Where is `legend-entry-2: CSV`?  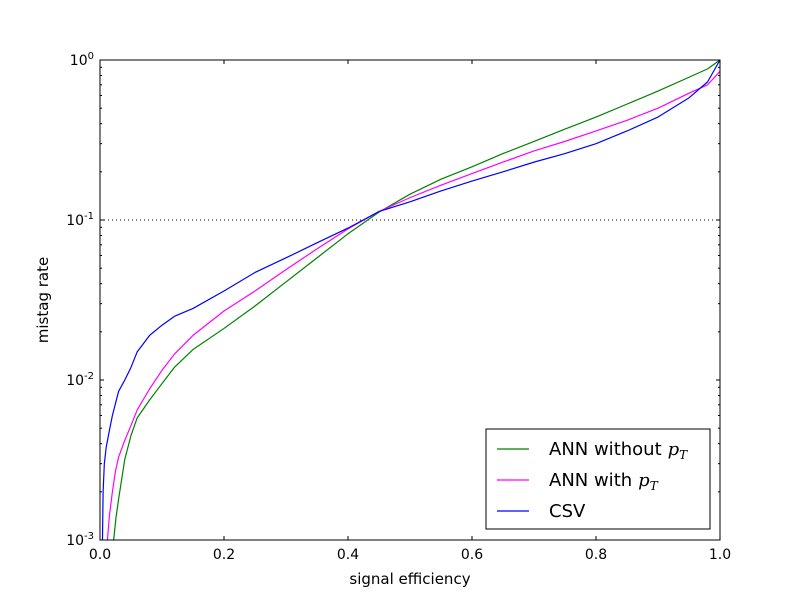 legend-entry-2: CSV is located at coordinates (567, 511).